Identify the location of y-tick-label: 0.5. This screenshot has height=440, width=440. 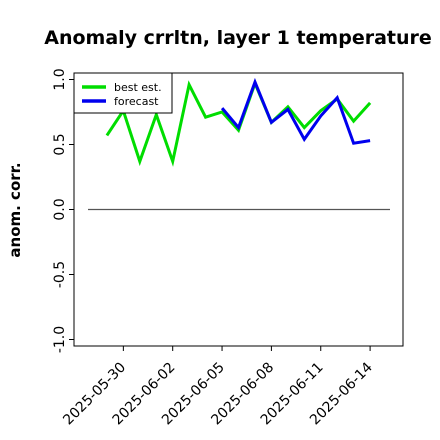
(60, 144).